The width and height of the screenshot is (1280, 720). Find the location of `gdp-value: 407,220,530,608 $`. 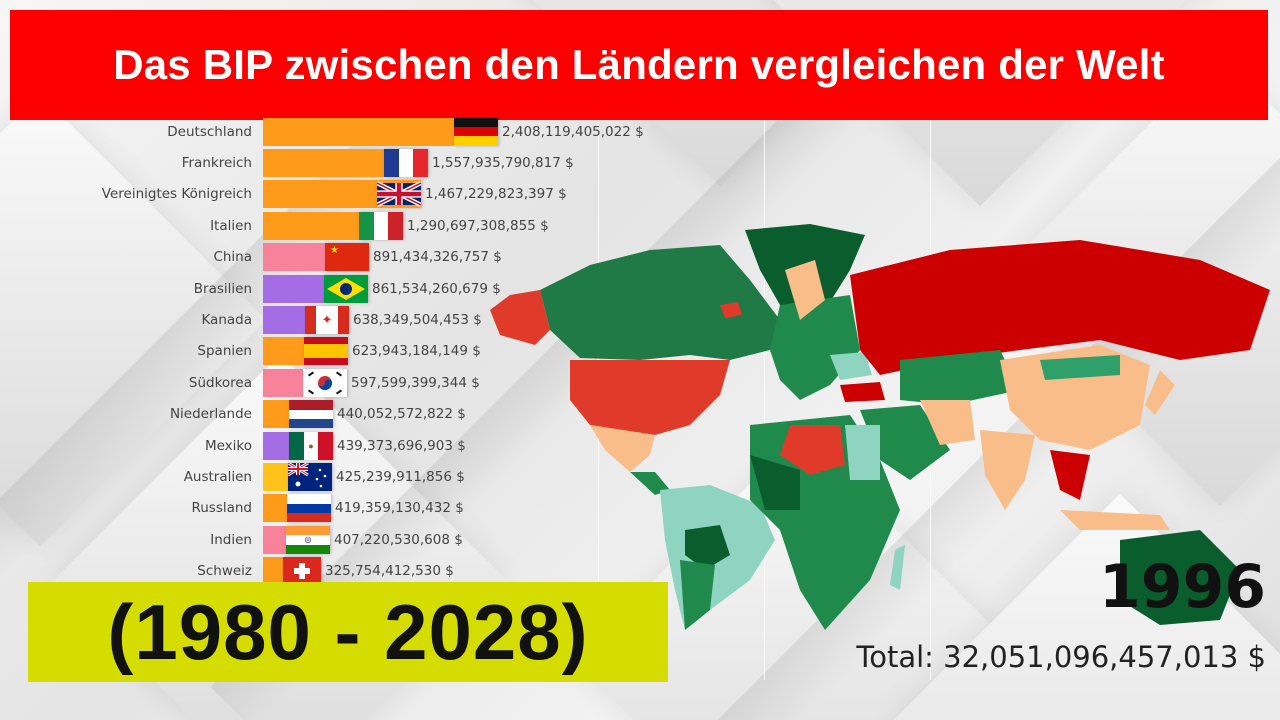

gdp-value: 407,220,530,608 $ is located at coordinates (398, 539).